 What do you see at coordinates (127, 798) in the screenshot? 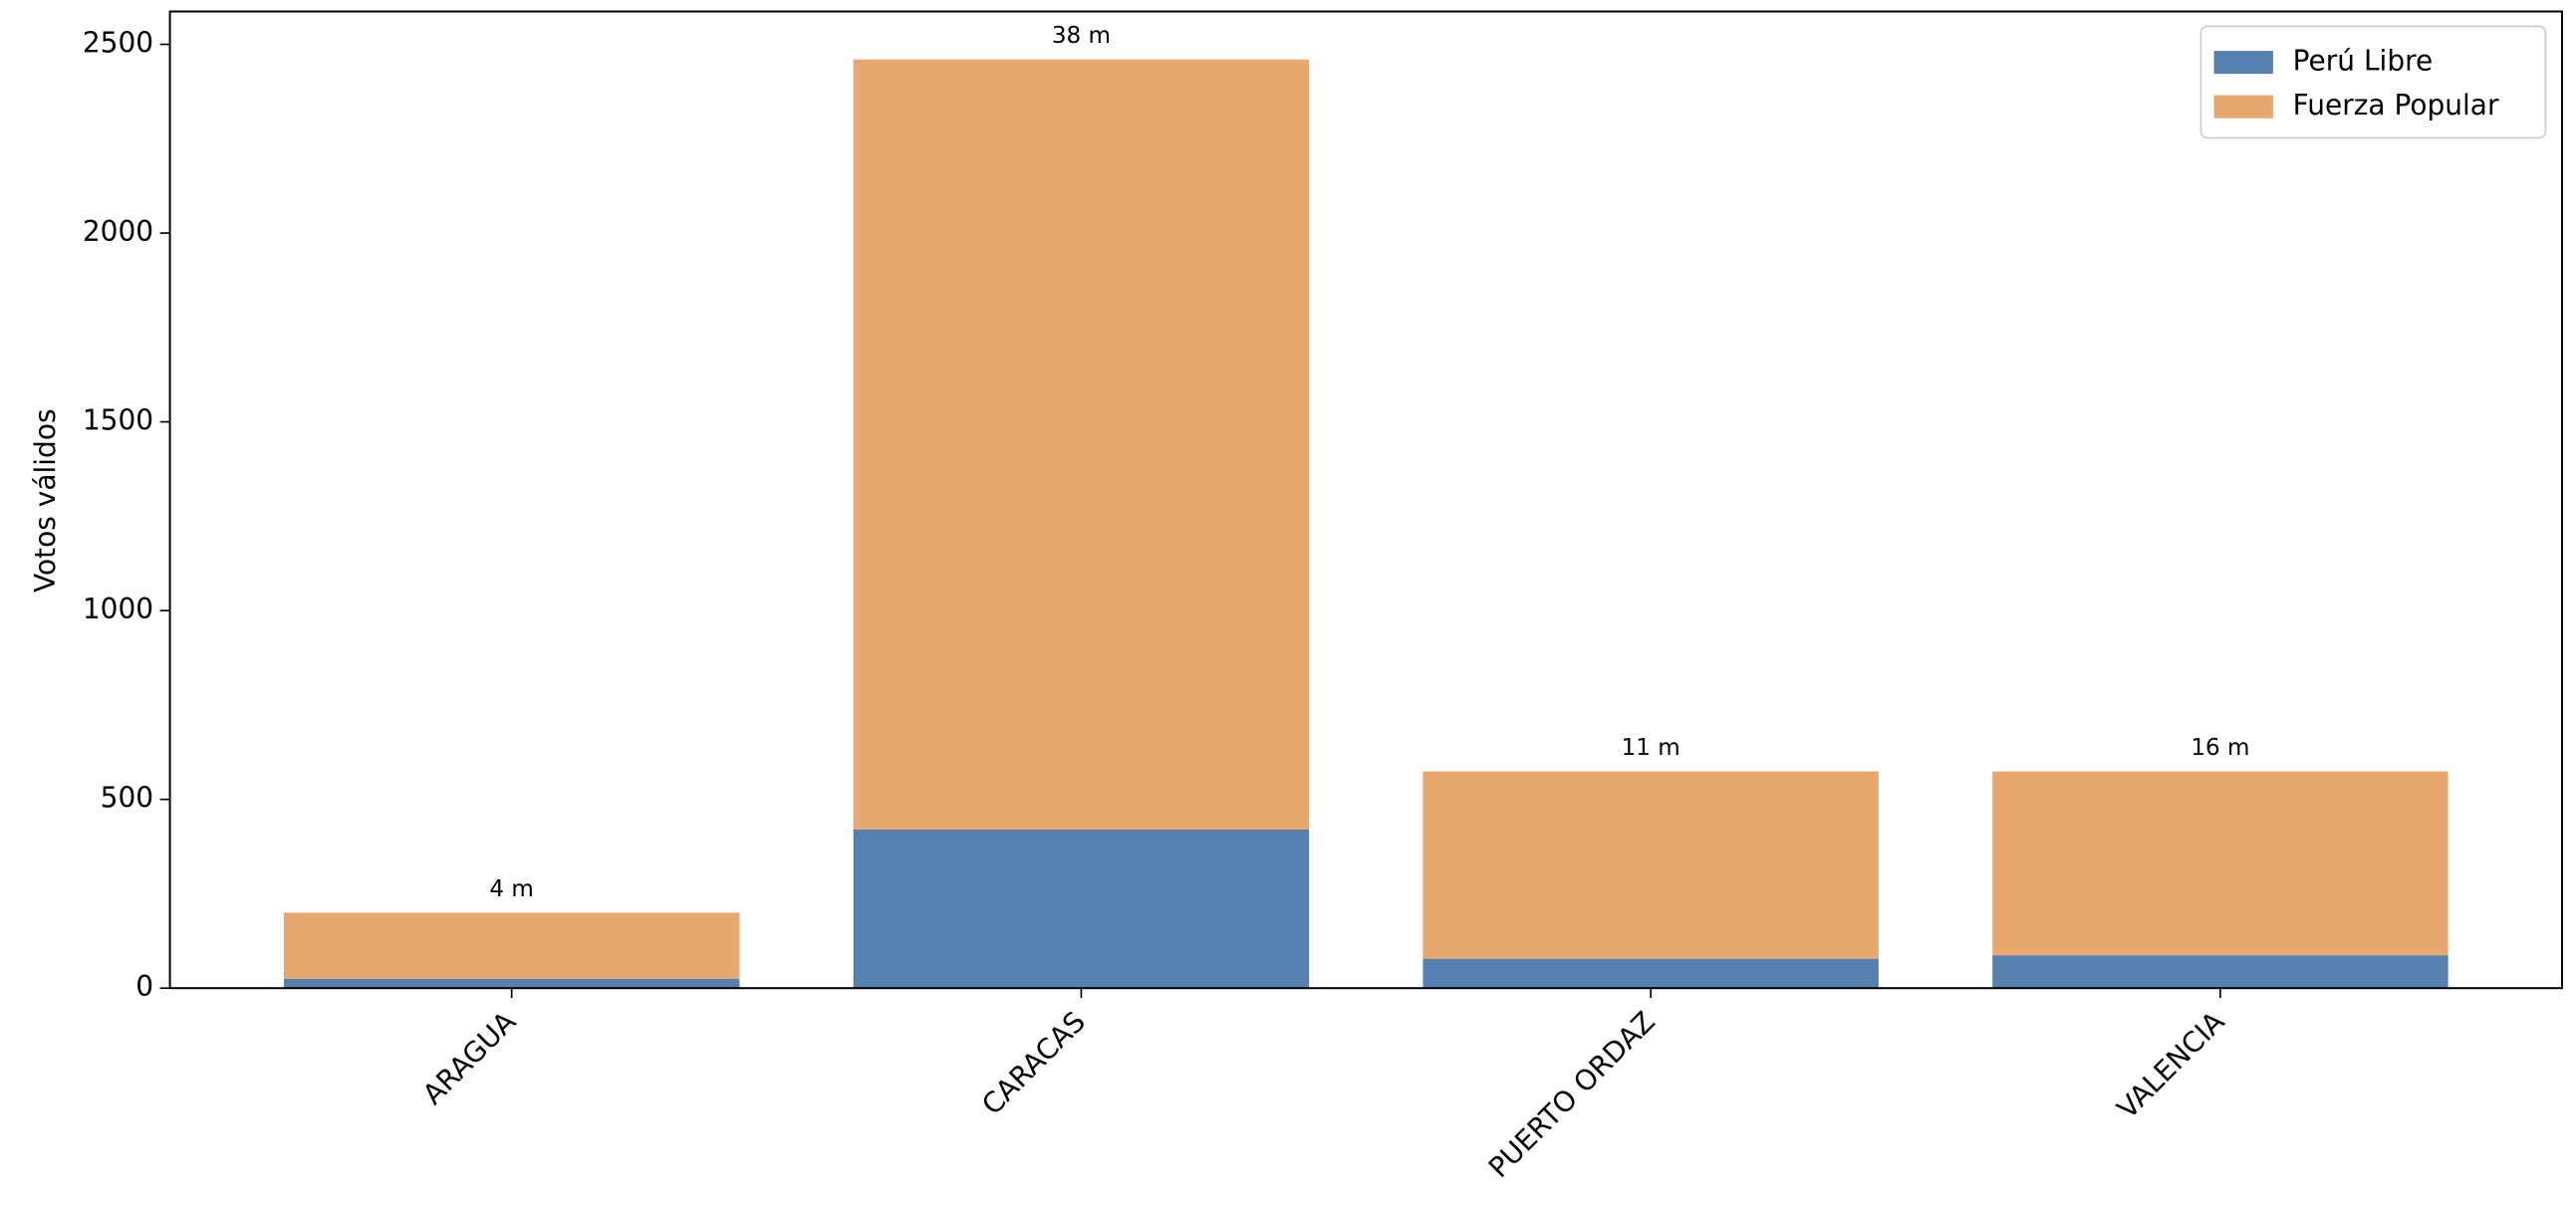
I see `y-tick-label: 500` at bounding box center [127, 798].